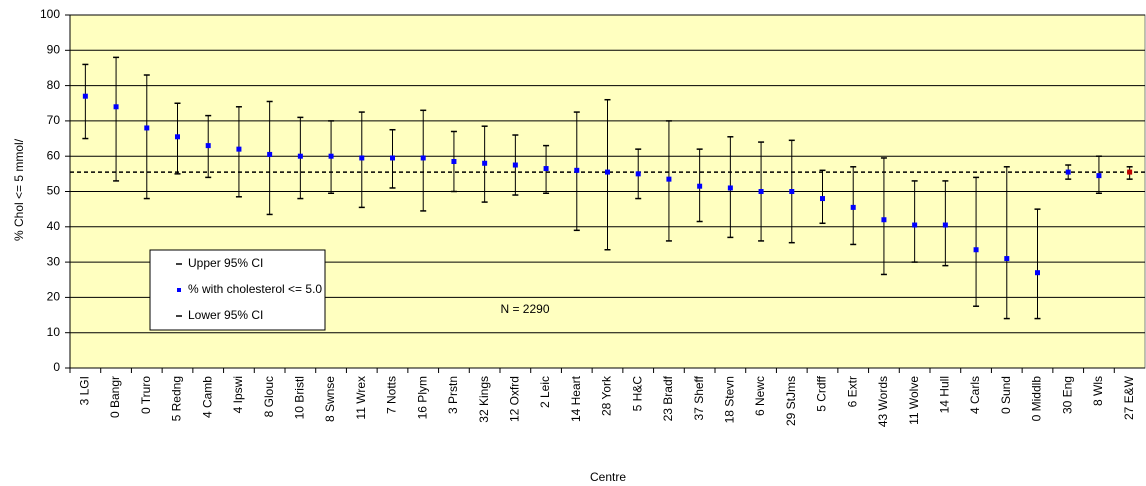  What do you see at coordinates (269, 396) in the screenshot?
I see `x-tick-label: 8 Glouc` at bounding box center [269, 396].